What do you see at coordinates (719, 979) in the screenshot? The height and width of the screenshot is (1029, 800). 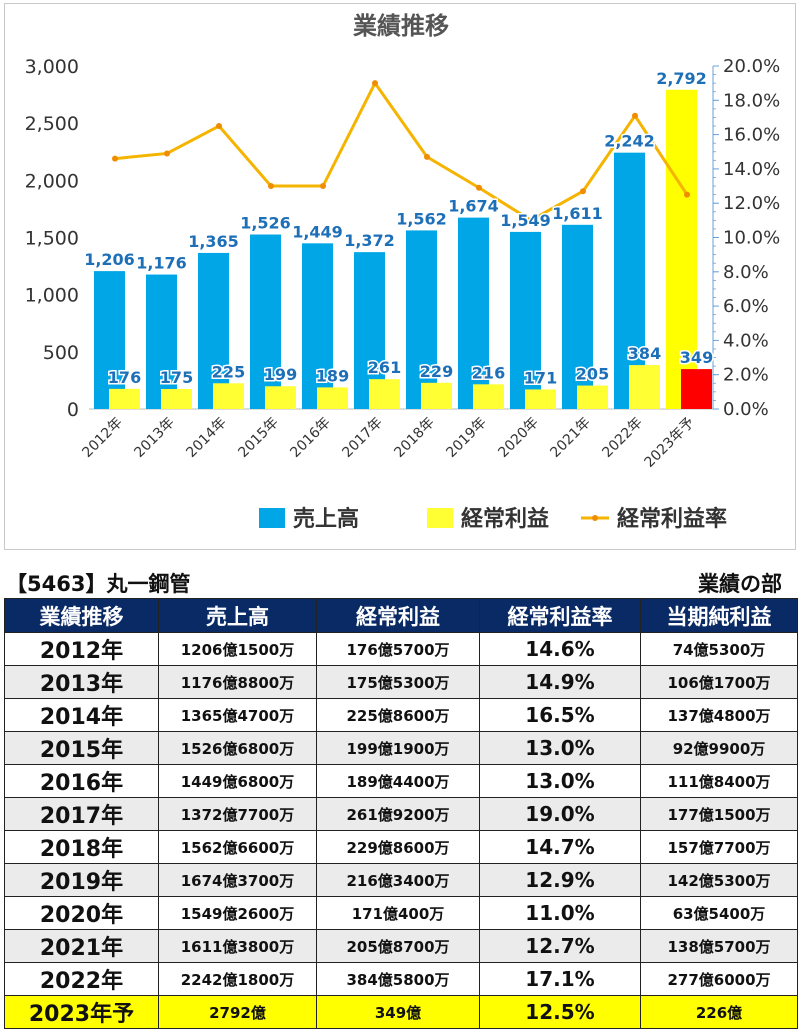 I see `row-net-income: 277億6000万` at bounding box center [719, 979].